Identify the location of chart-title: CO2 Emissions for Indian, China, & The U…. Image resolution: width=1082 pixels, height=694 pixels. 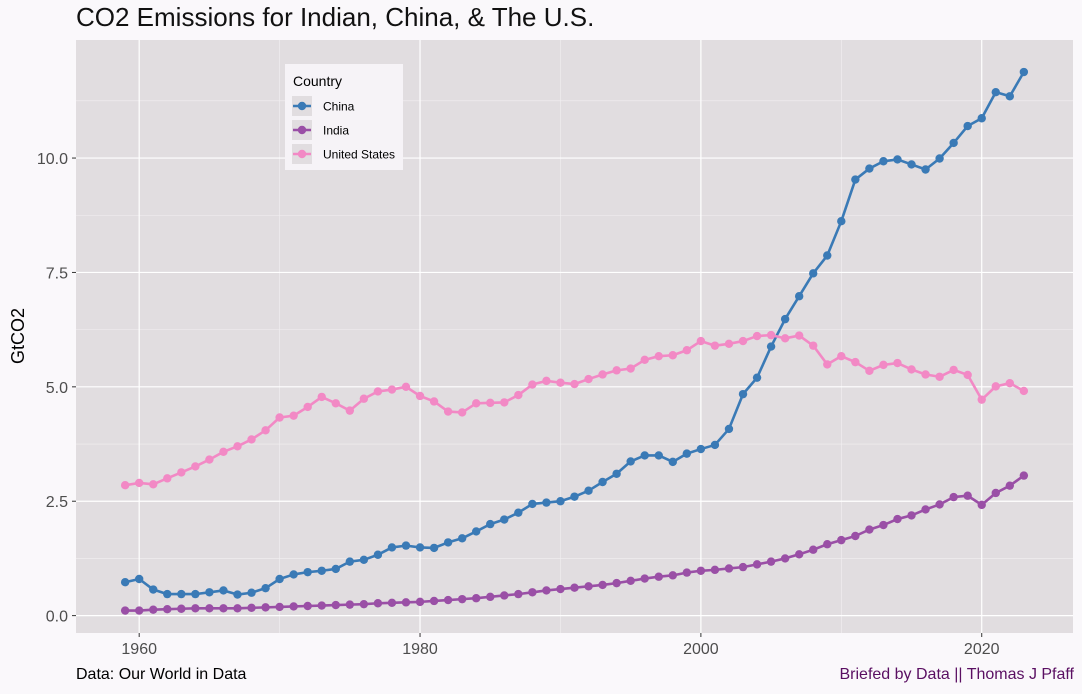
(335, 17).